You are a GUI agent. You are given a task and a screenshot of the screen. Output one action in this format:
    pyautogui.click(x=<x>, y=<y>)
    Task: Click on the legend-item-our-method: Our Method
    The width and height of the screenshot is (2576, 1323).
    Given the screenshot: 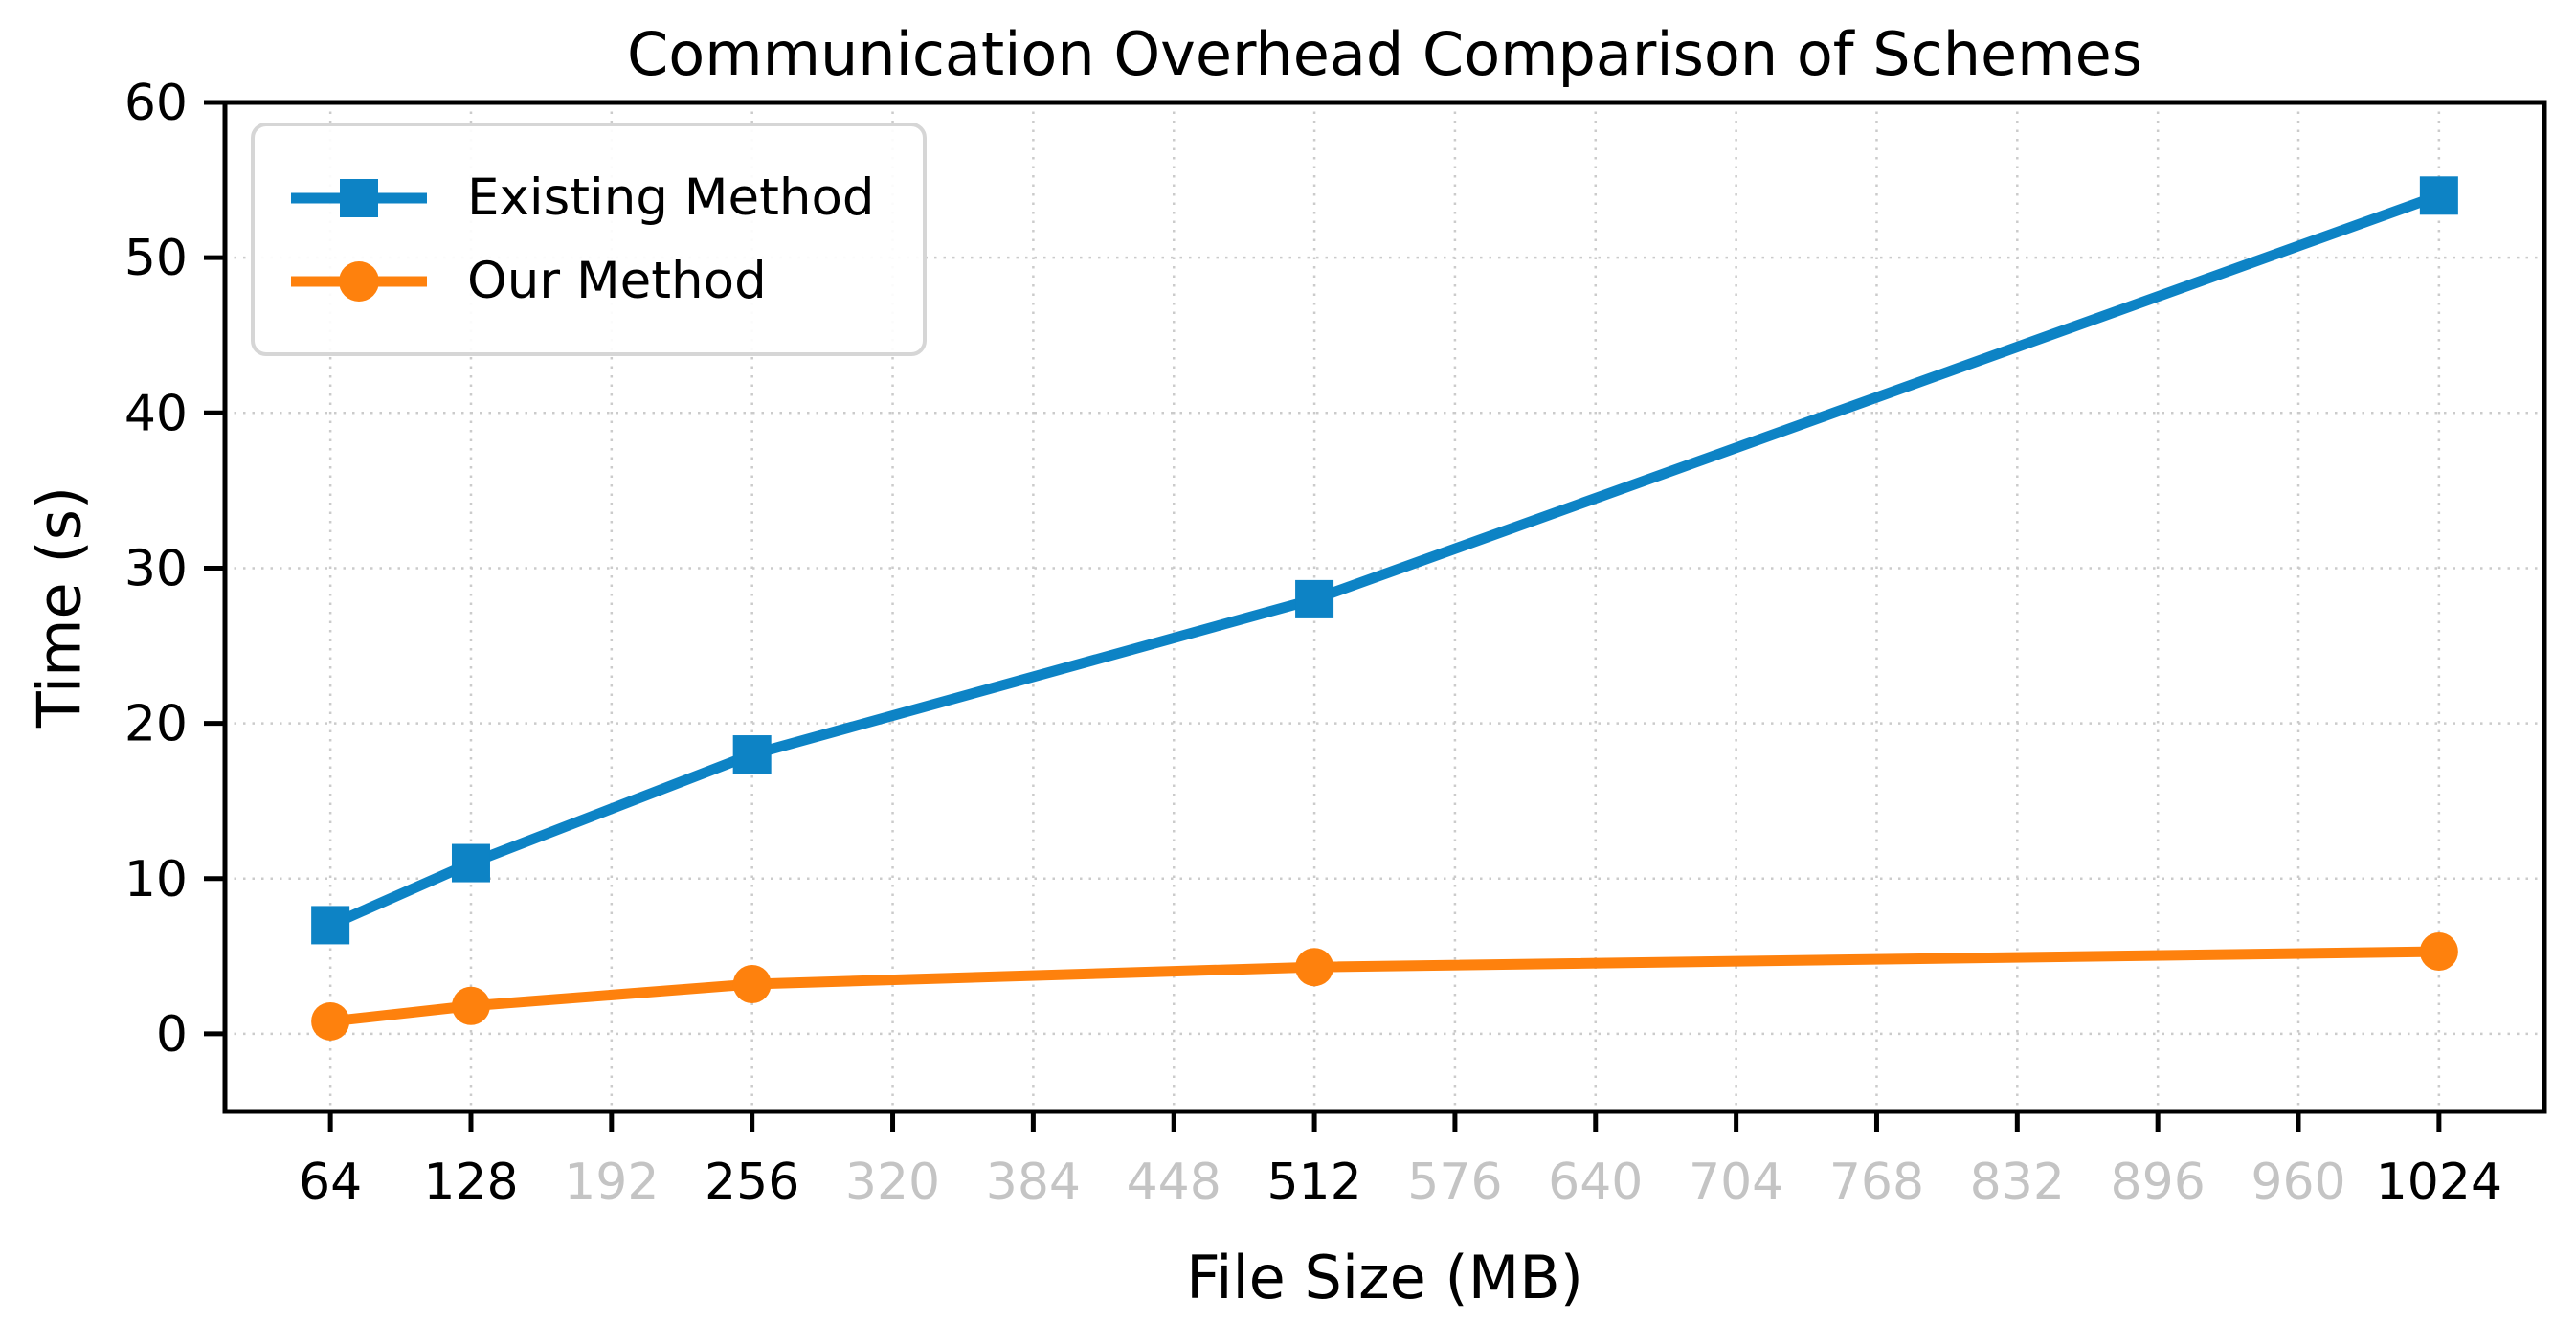 What is the action you would take?
    pyautogui.click(x=605, y=281)
    